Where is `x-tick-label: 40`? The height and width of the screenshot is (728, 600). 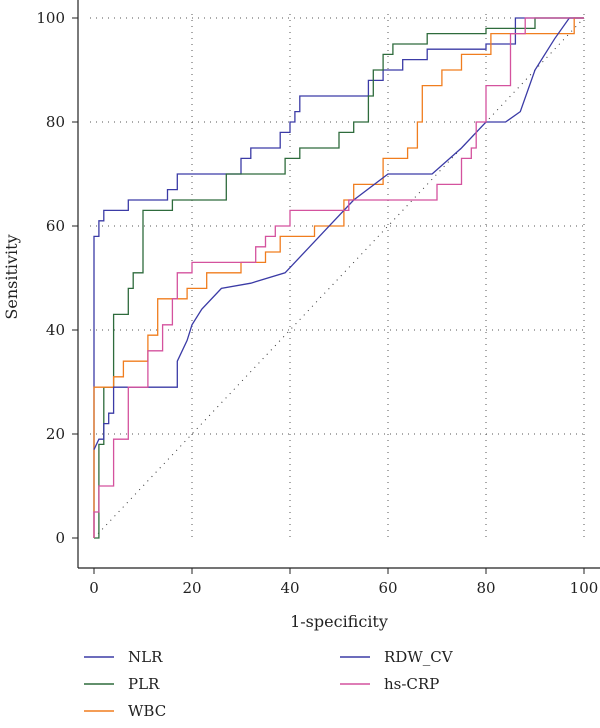 x-tick-label: 40 is located at coordinates (289, 588).